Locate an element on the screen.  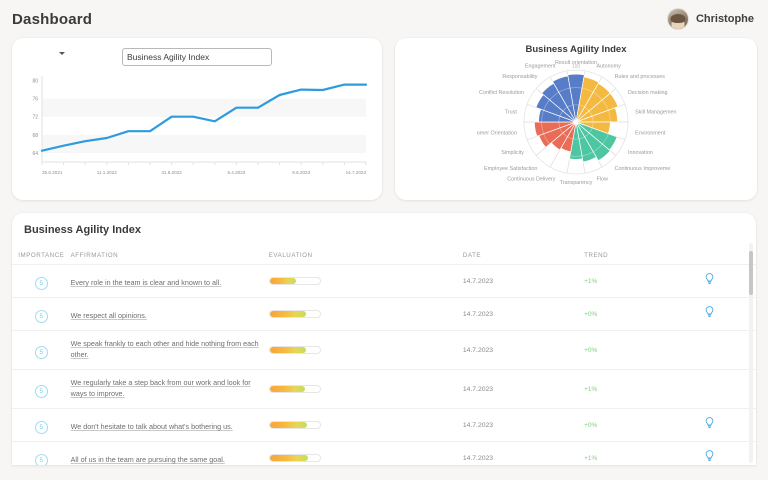
column-header-date: DATE is located at coordinates (472, 255).